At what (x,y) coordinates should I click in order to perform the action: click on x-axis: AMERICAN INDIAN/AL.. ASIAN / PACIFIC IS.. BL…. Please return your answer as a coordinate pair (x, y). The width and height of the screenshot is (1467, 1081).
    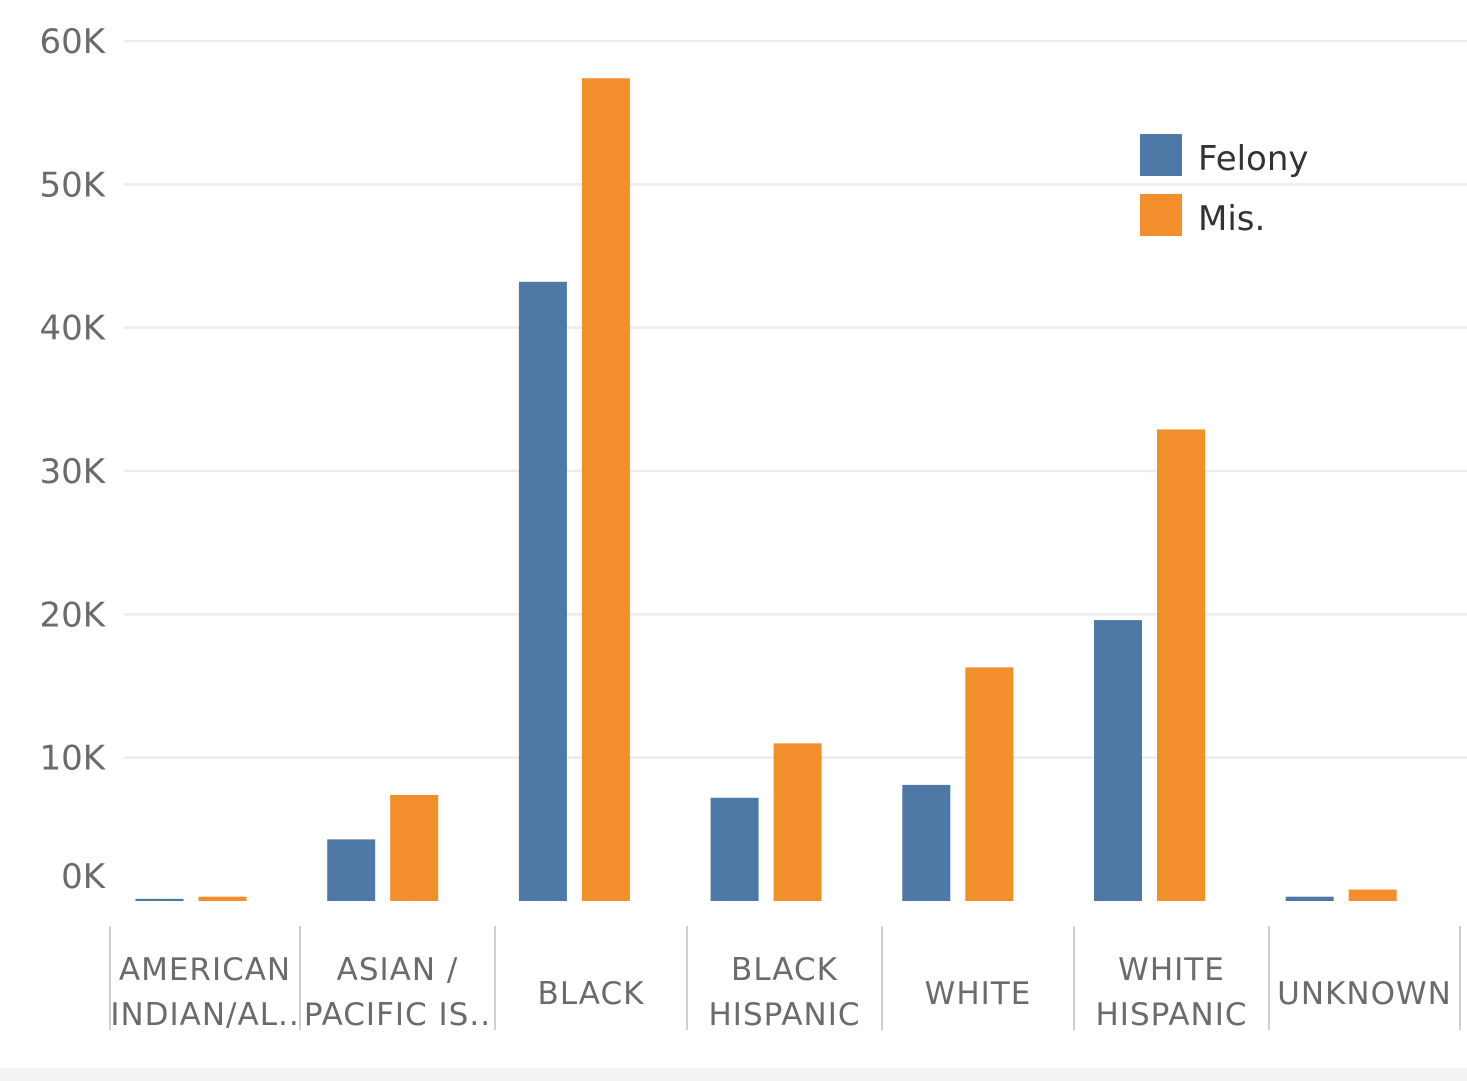
    Looking at the image, I should click on (785, 979).